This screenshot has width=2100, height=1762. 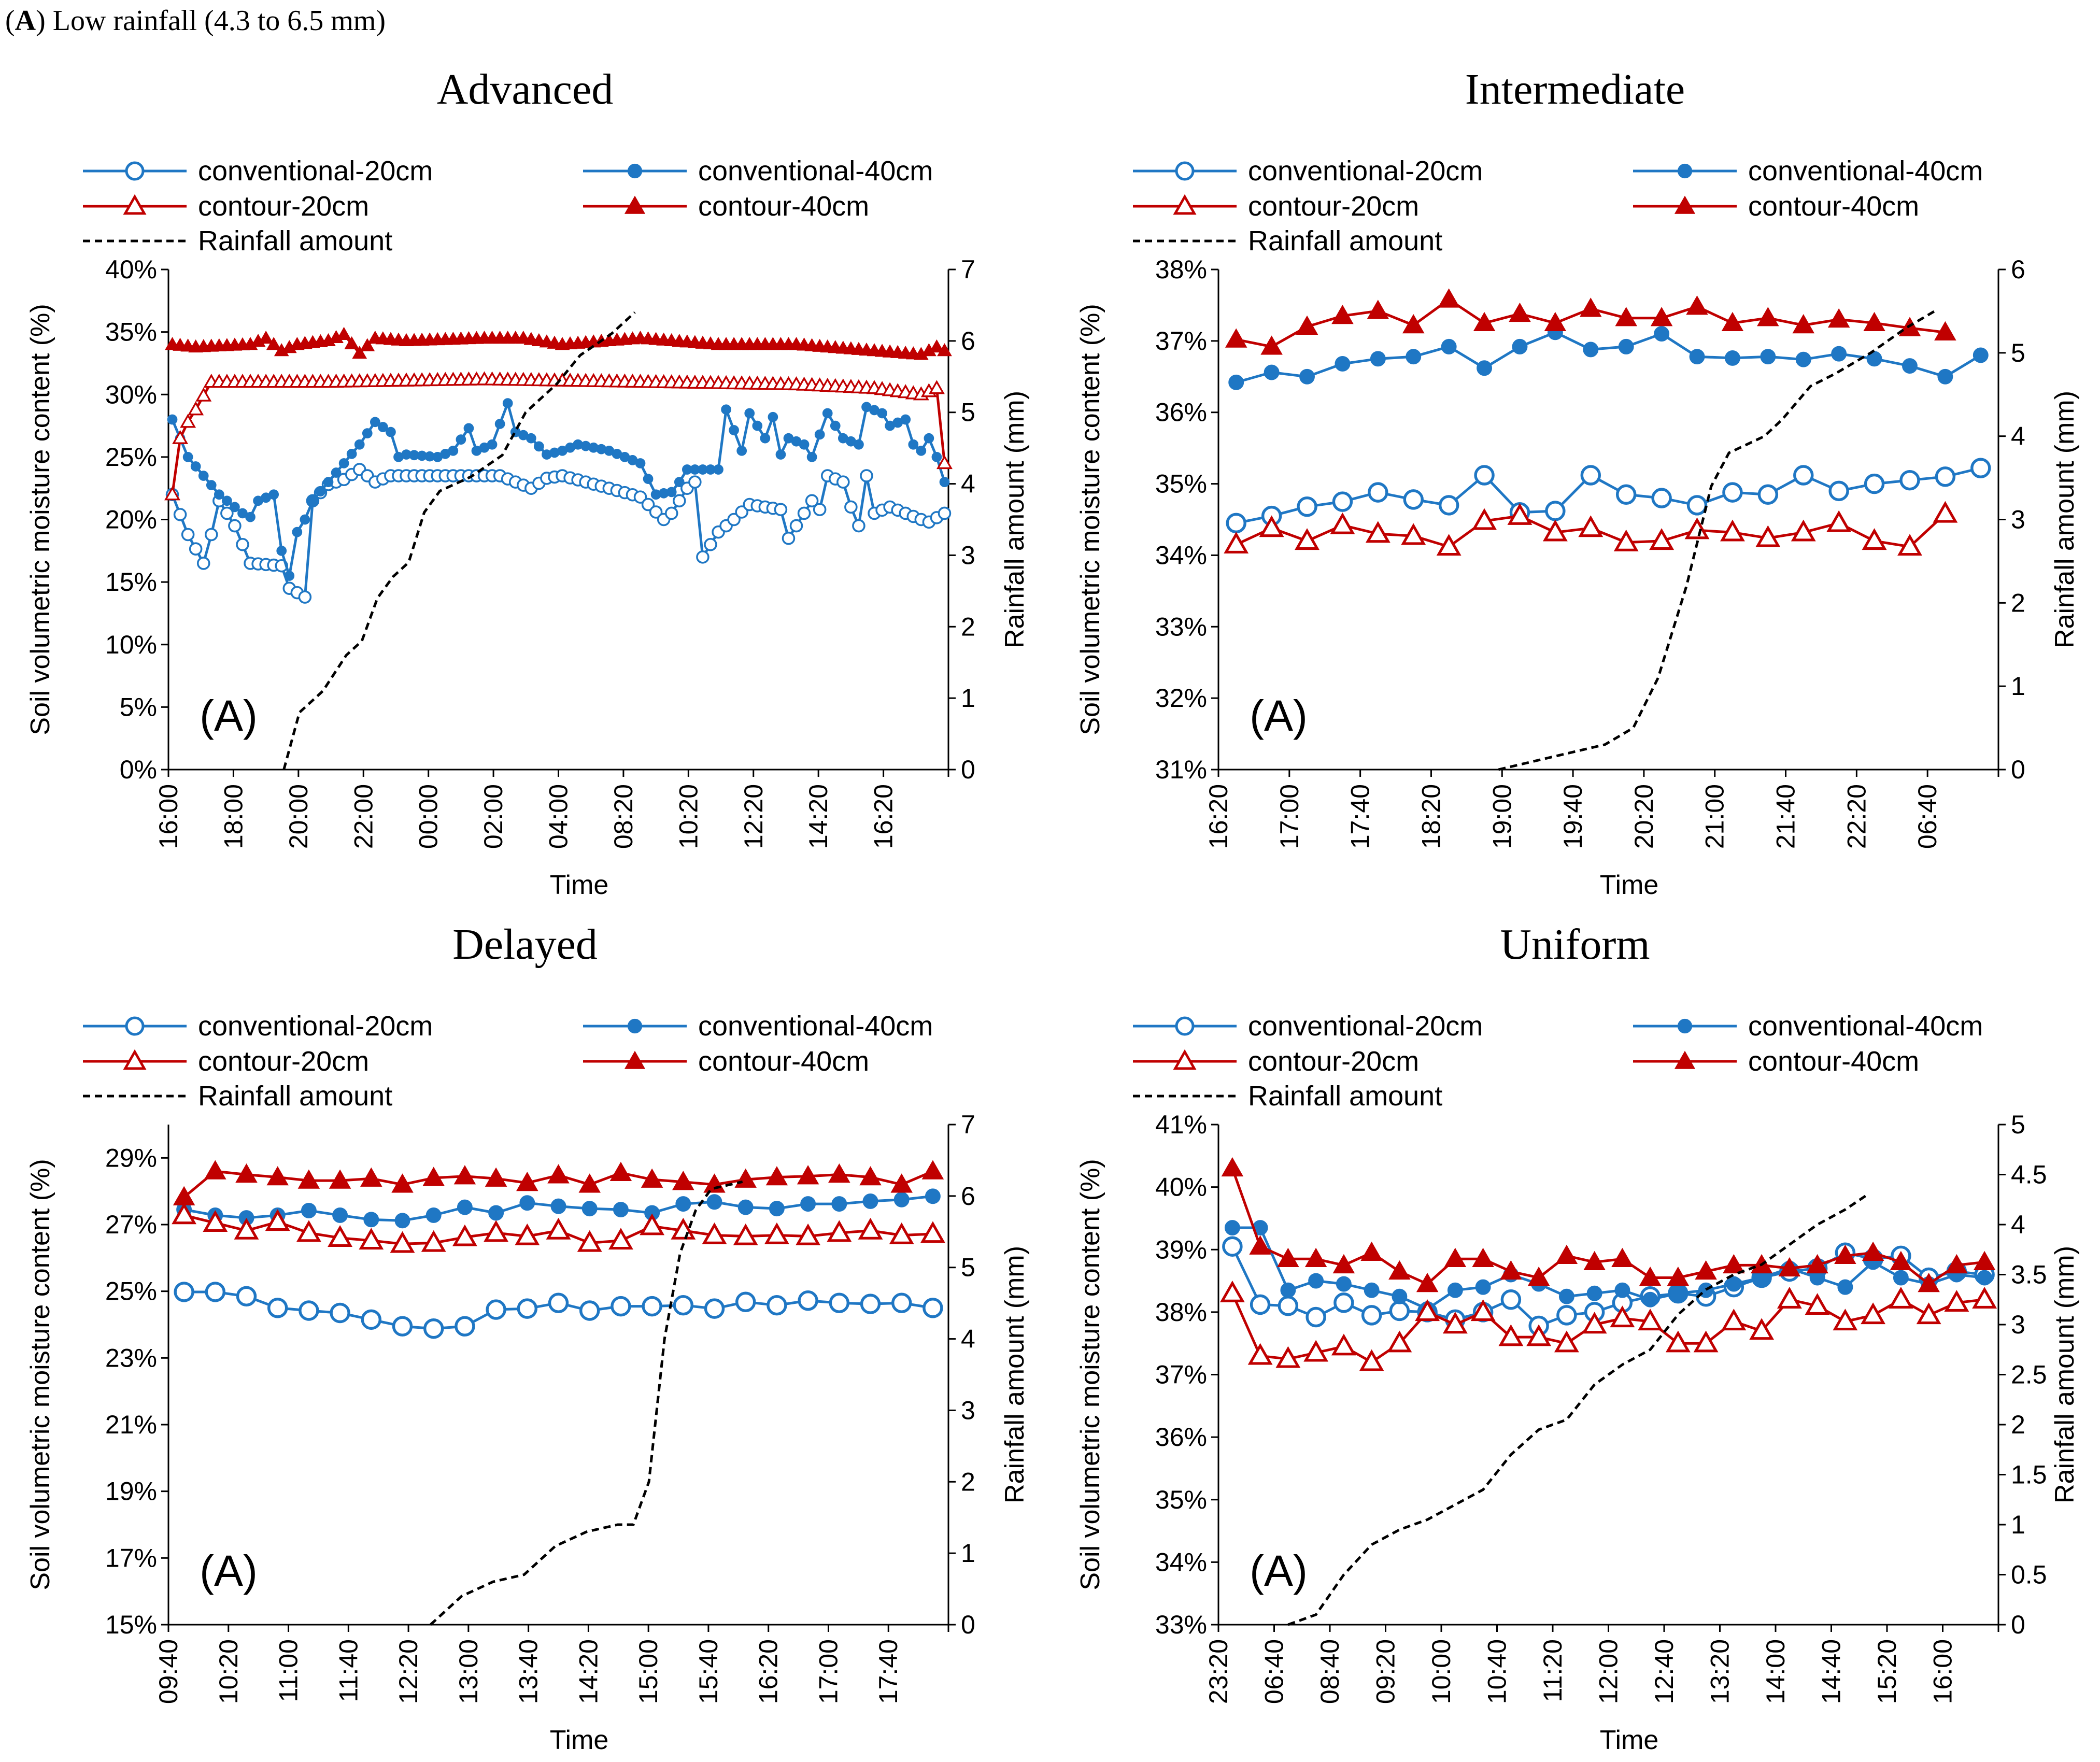 I want to click on x-tick-label: 15:40, so click(x=708, y=1671).